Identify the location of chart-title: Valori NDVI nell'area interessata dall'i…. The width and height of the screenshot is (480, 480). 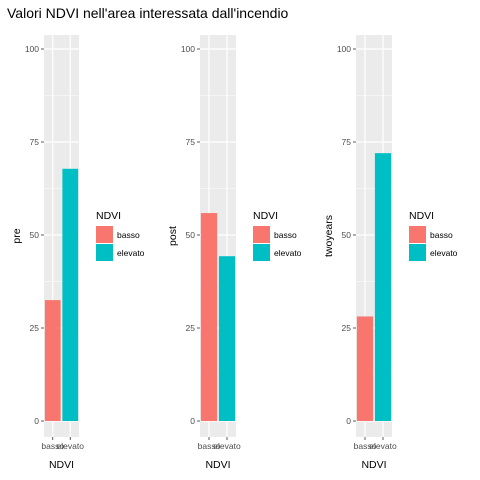
(148, 13).